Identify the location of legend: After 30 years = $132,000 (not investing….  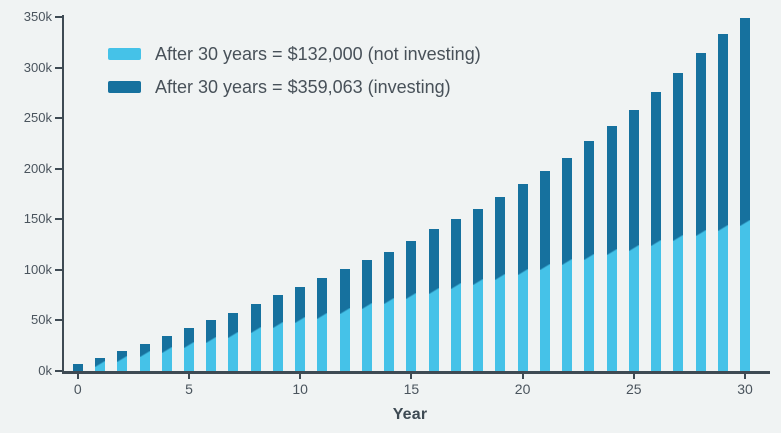
(294, 75).